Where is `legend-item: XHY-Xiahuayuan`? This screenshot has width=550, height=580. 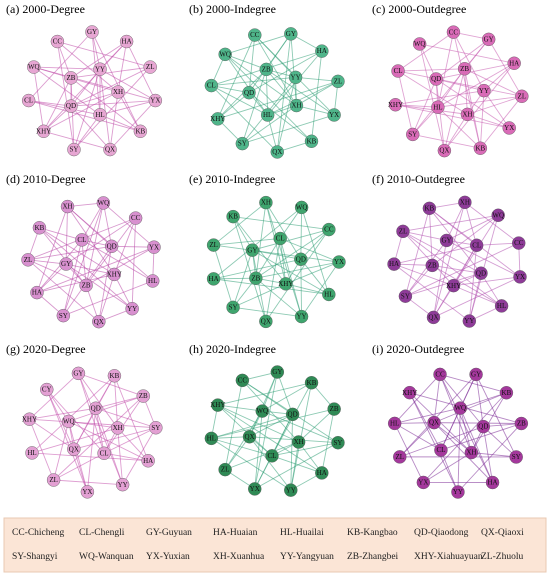 legend-item: XHY-Xiahuayuan is located at coordinates (448, 557).